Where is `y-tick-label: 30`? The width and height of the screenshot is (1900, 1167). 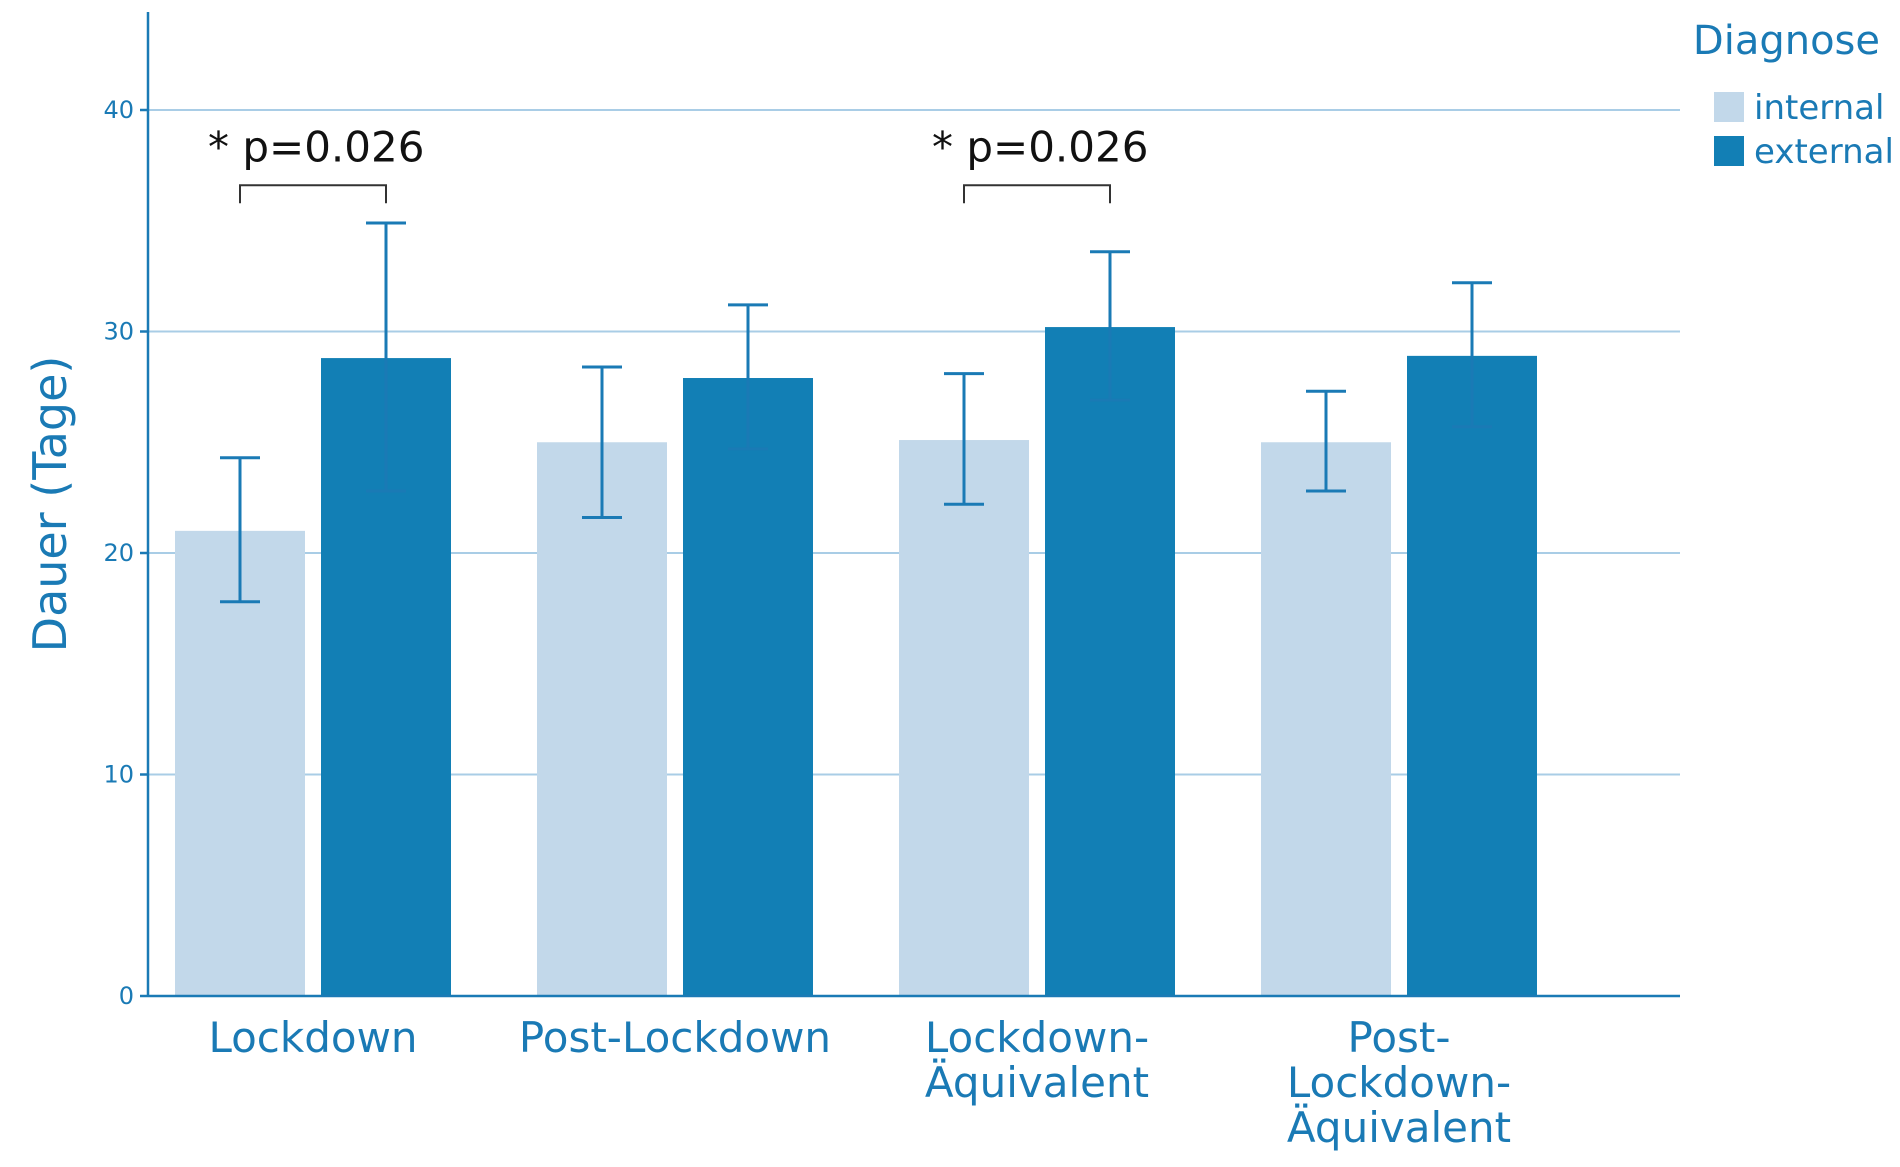 y-tick-label: 30 is located at coordinates (118, 332).